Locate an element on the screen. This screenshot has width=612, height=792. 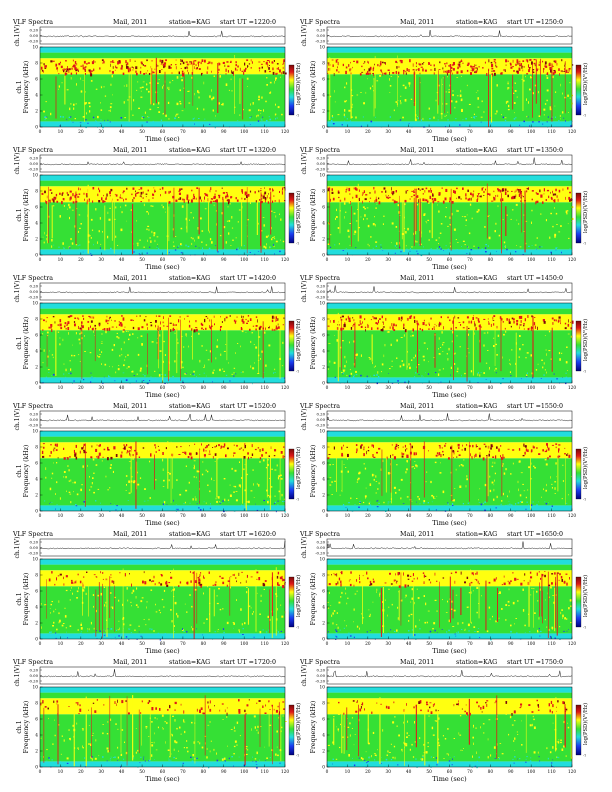
x-tick-label: 20 is located at coordinates (81, 644).